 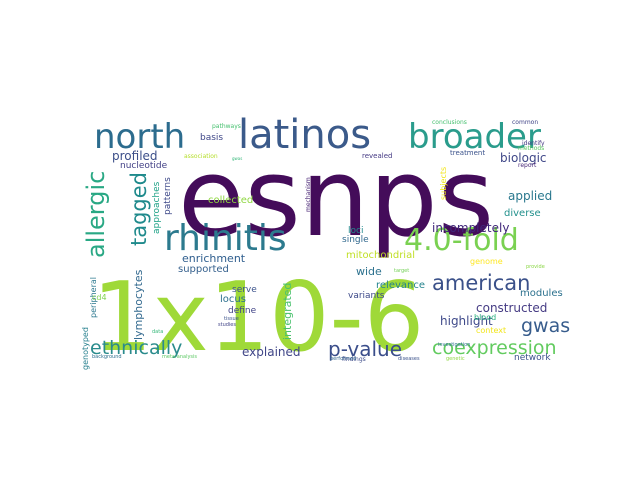 What do you see at coordinates (226, 126) in the screenshot?
I see `word-pathways: pathways` at bounding box center [226, 126].